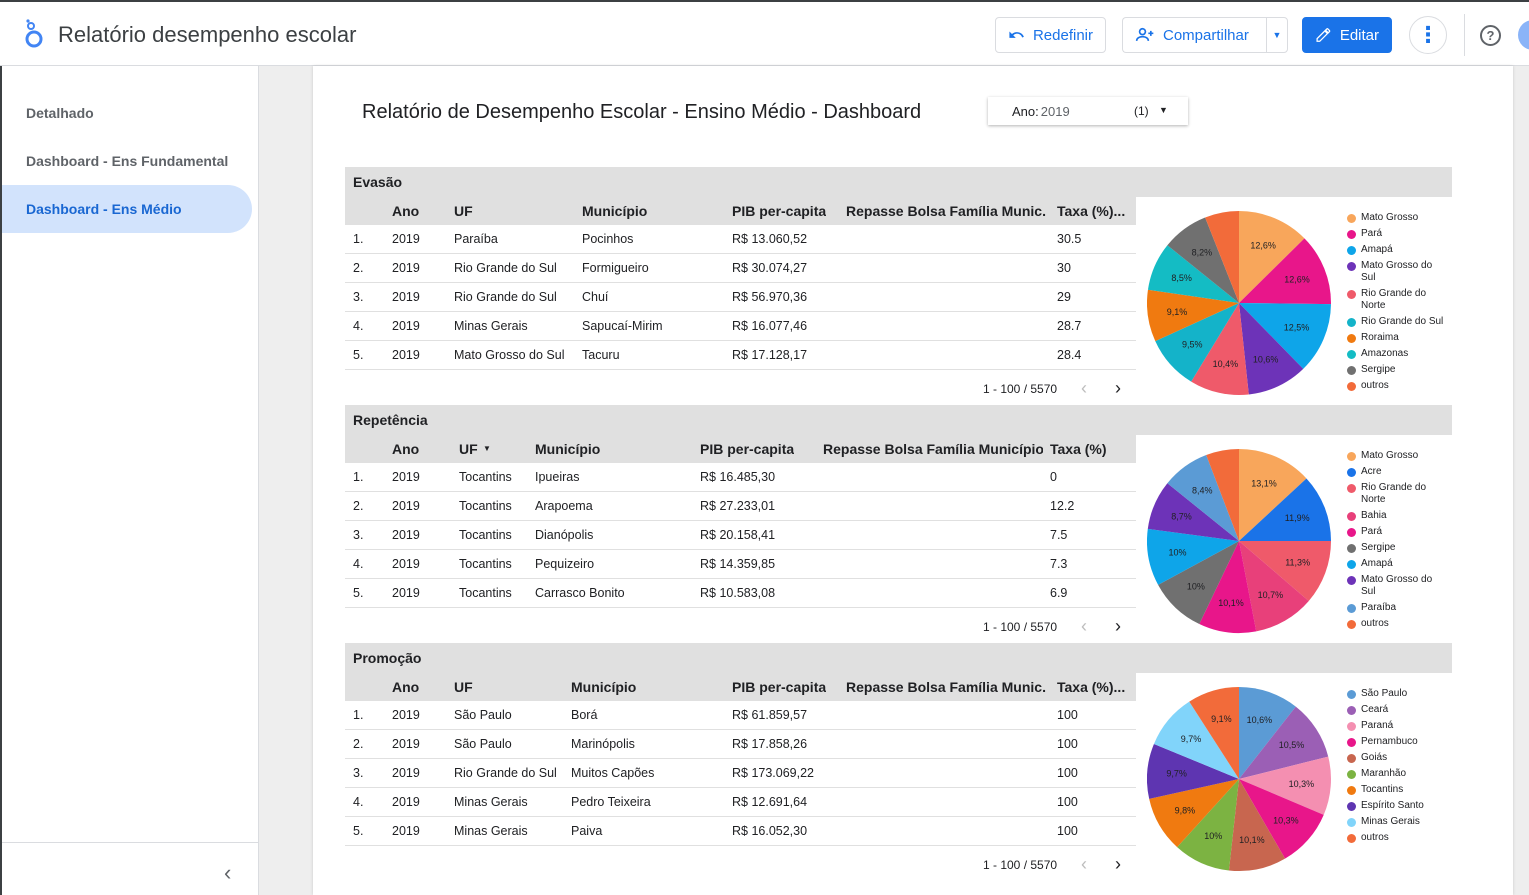  What do you see at coordinates (207, 34) in the screenshot?
I see `report-name: Relatório desempenho escolar` at bounding box center [207, 34].